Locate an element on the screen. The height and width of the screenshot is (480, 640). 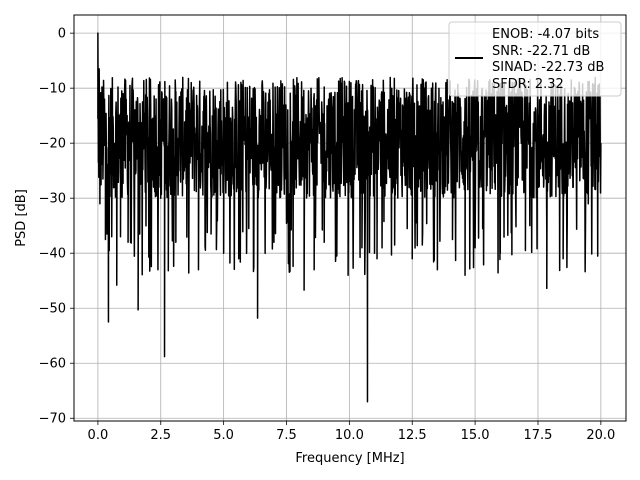
y-tick-label: −30 is located at coordinates (52, 199).